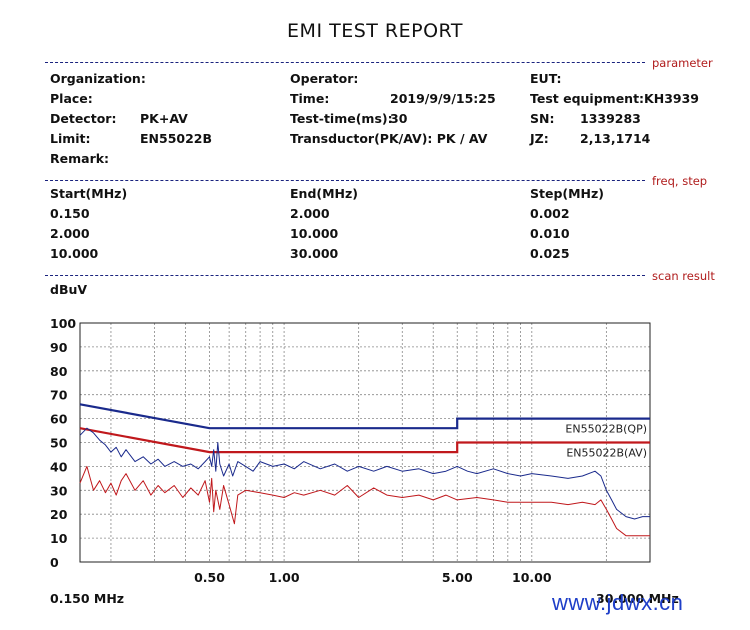 This screenshot has width=750, height=630. What do you see at coordinates (682, 63) in the screenshot?
I see `parameter-section-label: parameter` at bounding box center [682, 63].